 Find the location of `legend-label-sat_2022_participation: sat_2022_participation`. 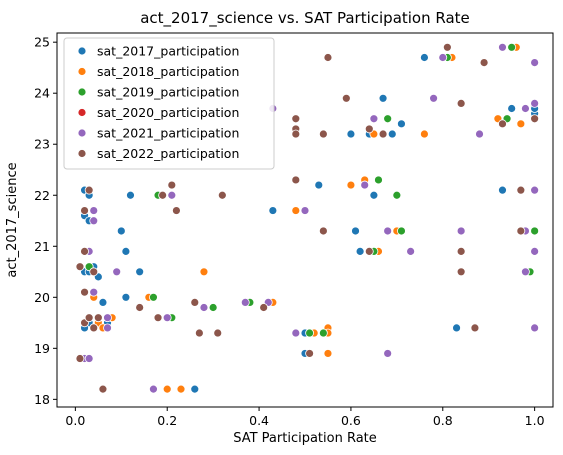

legend-label-sat_2022_participation: sat_2022_participation is located at coordinates (168, 153).